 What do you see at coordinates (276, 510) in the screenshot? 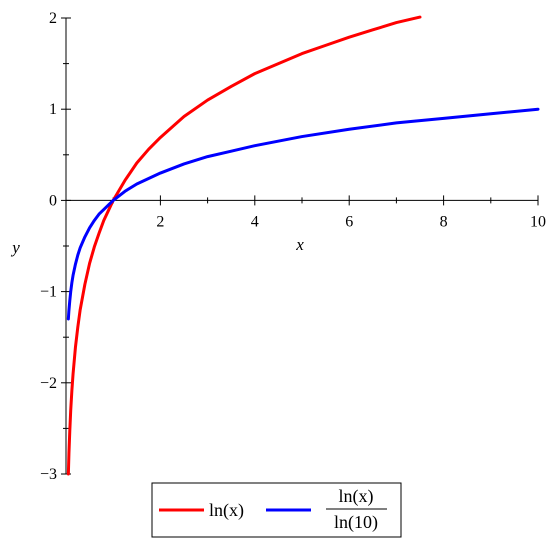
I see `legend: ln(x) ln(x) ln(10)` at bounding box center [276, 510].